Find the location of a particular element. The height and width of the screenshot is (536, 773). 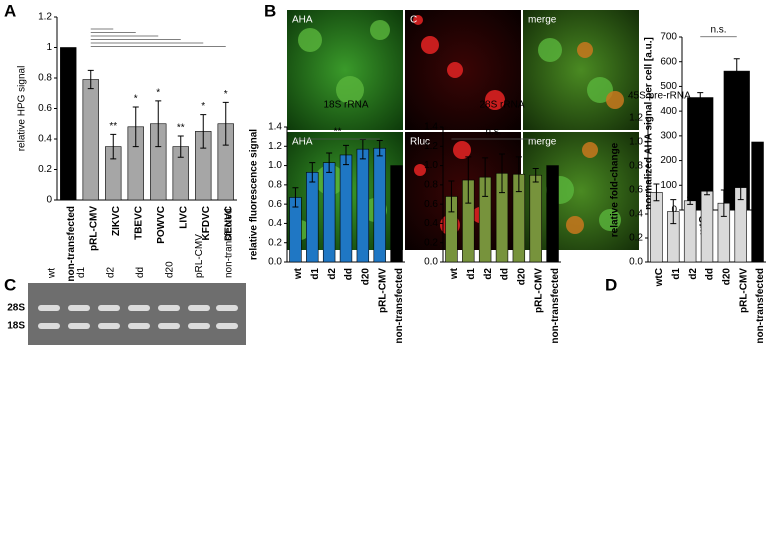

x-tick-label: TBEVC is located at coordinates (138, 223).